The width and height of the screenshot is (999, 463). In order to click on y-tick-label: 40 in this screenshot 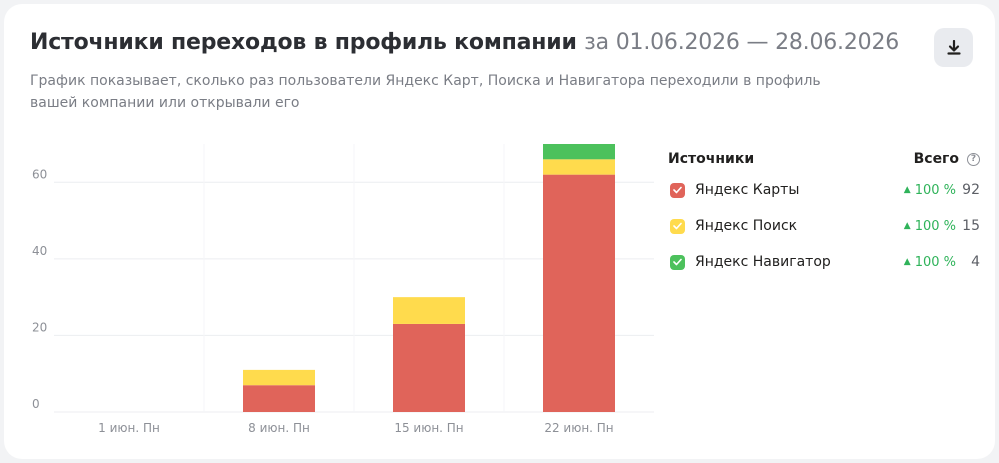, I will do `click(39, 251)`.